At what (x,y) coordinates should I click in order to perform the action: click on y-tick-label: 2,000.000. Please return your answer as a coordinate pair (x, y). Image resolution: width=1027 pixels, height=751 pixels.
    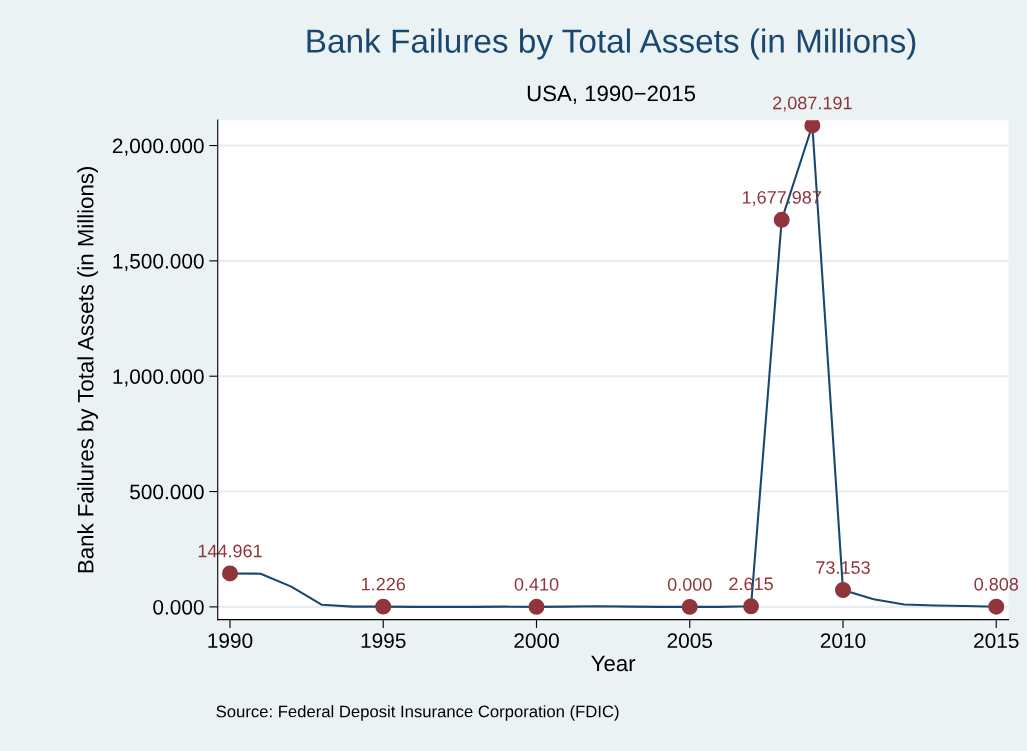
    Looking at the image, I should click on (158, 147).